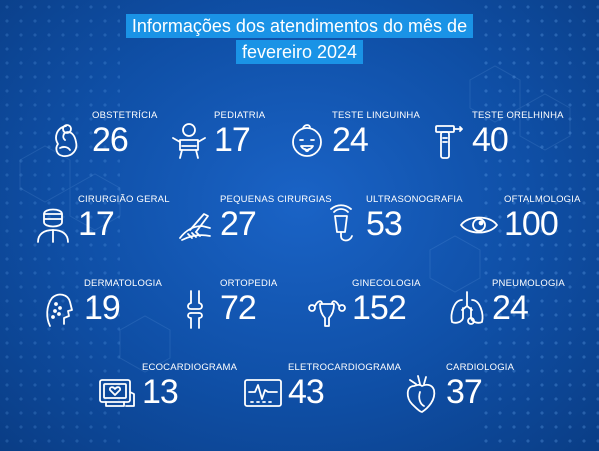 This screenshot has width=599, height=451. What do you see at coordinates (306, 392) in the screenshot?
I see `stat-value: 43` at bounding box center [306, 392].